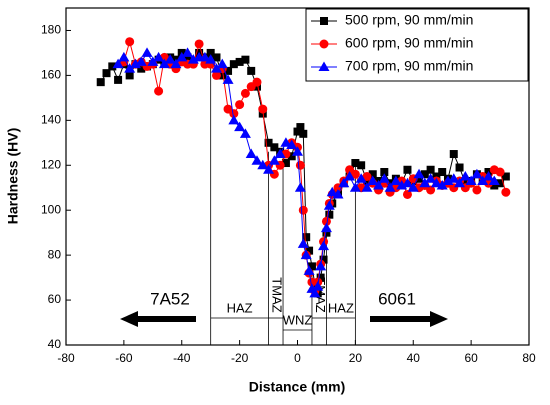  Describe the element at coordinates (240, 358) in the screenshot. I see `x-tick-label: -20` at that location.